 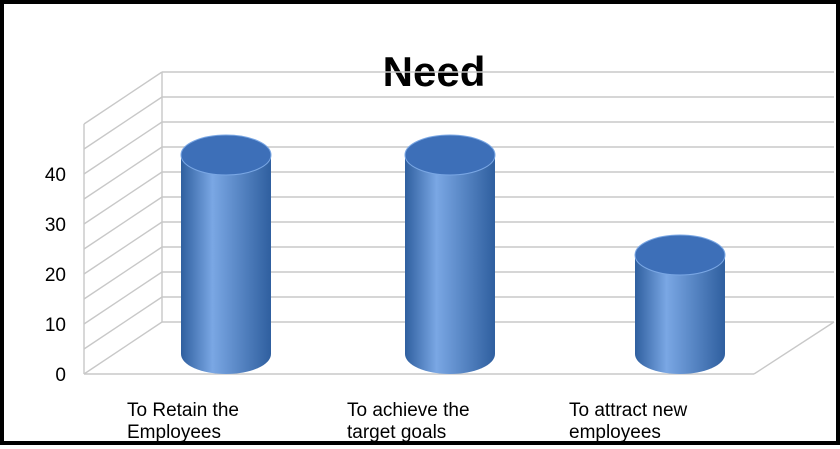 What do you see at coordinates (55, 325) in the screenshot?
I see `y-tick-label: 10` at bounding box center [55, 325].